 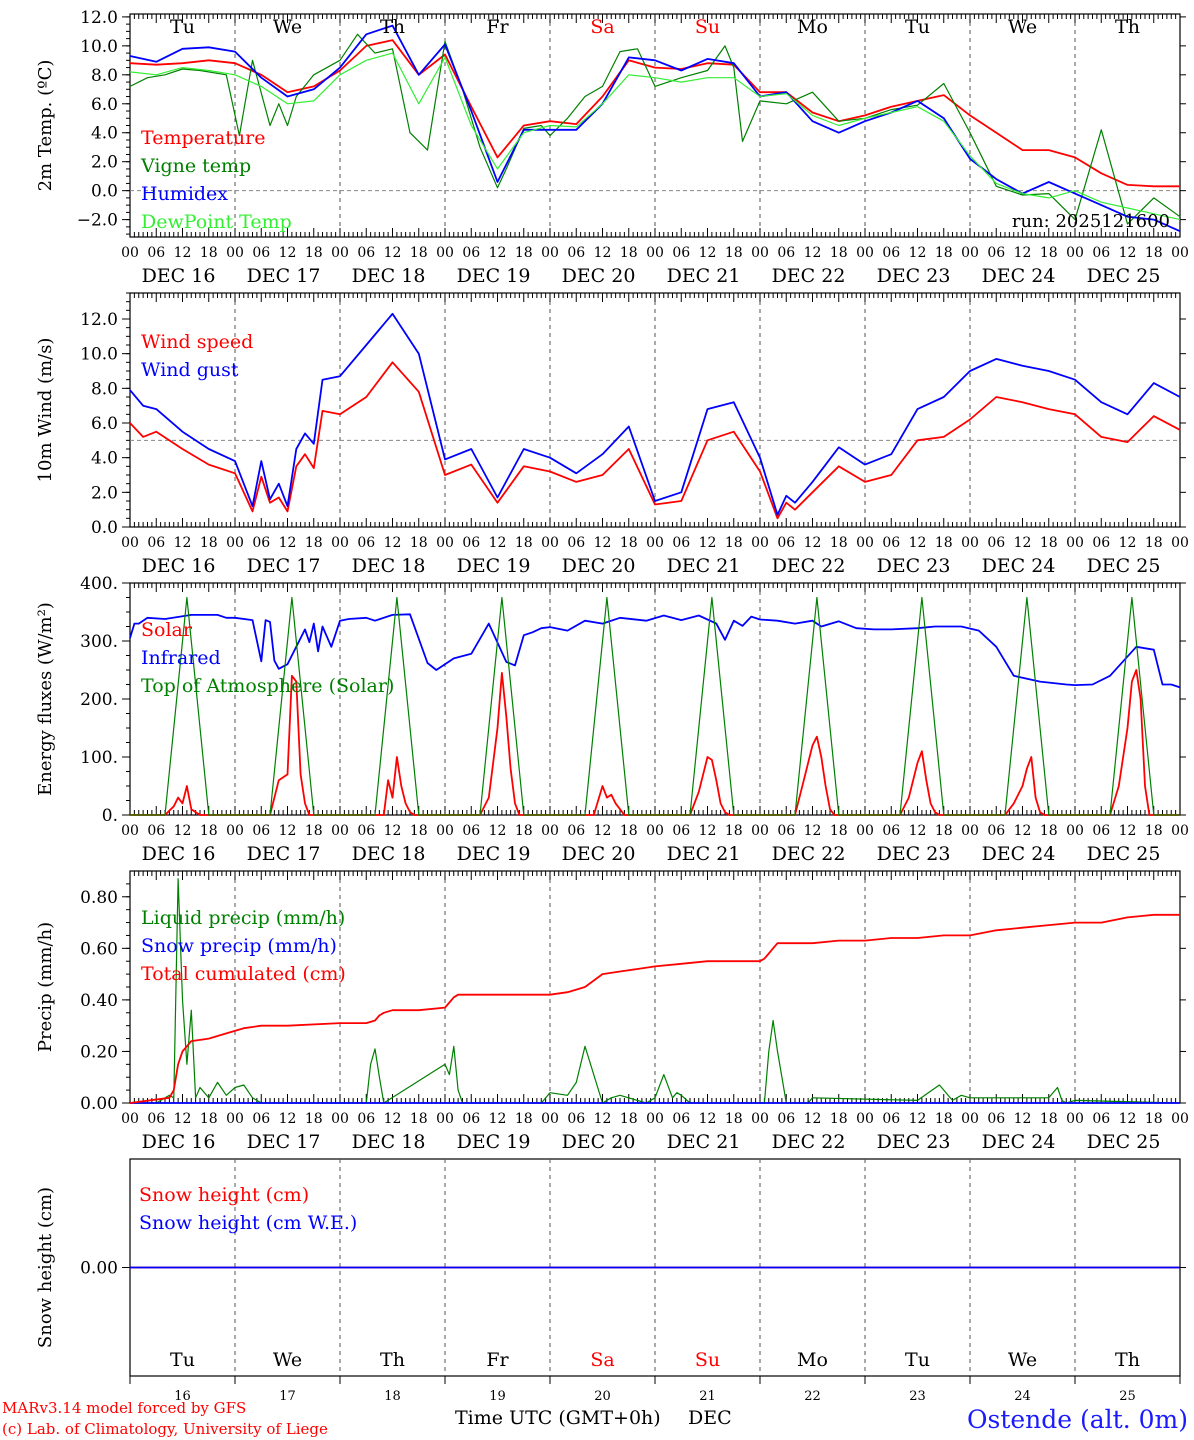 What do you see at coordinates (389, 1142) in the screenshot?
I see `date-label: DEC 18` at bounding box center [389, 1142].